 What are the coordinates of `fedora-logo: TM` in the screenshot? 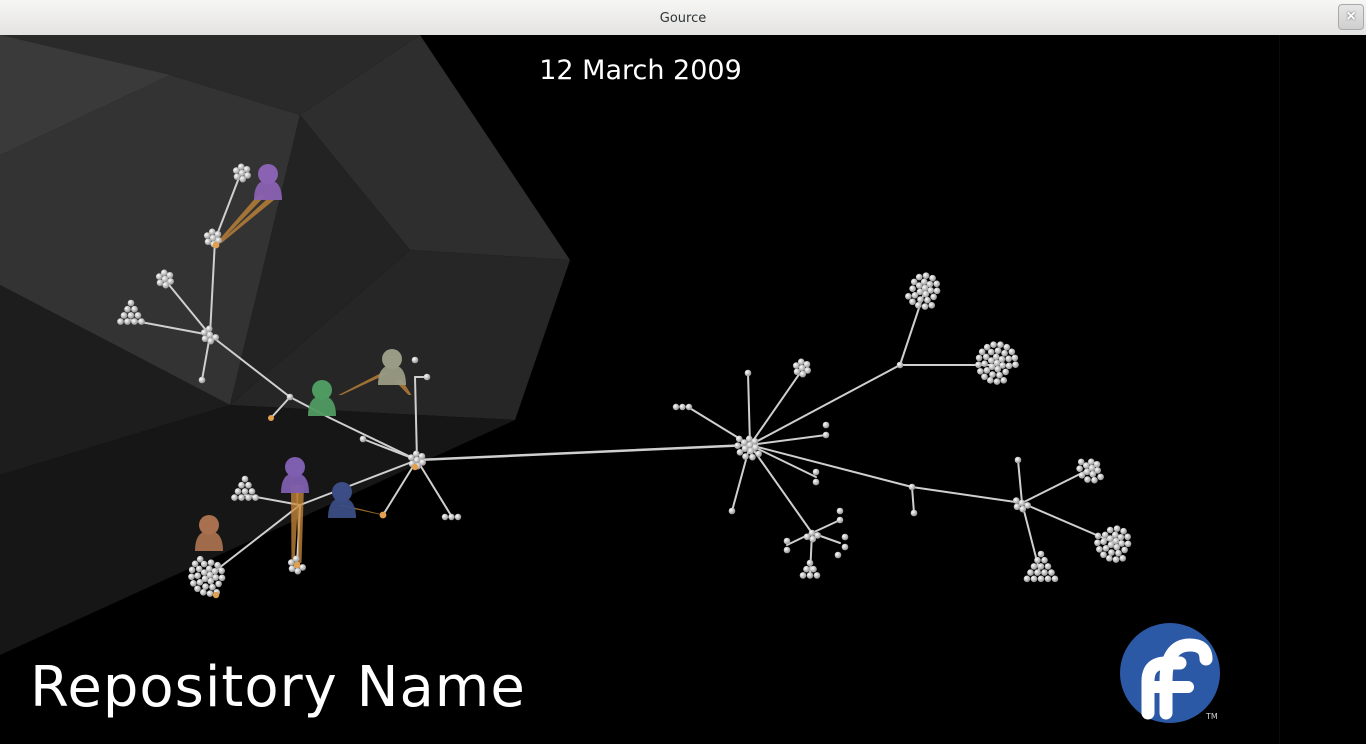 It's located at (1170, 673).